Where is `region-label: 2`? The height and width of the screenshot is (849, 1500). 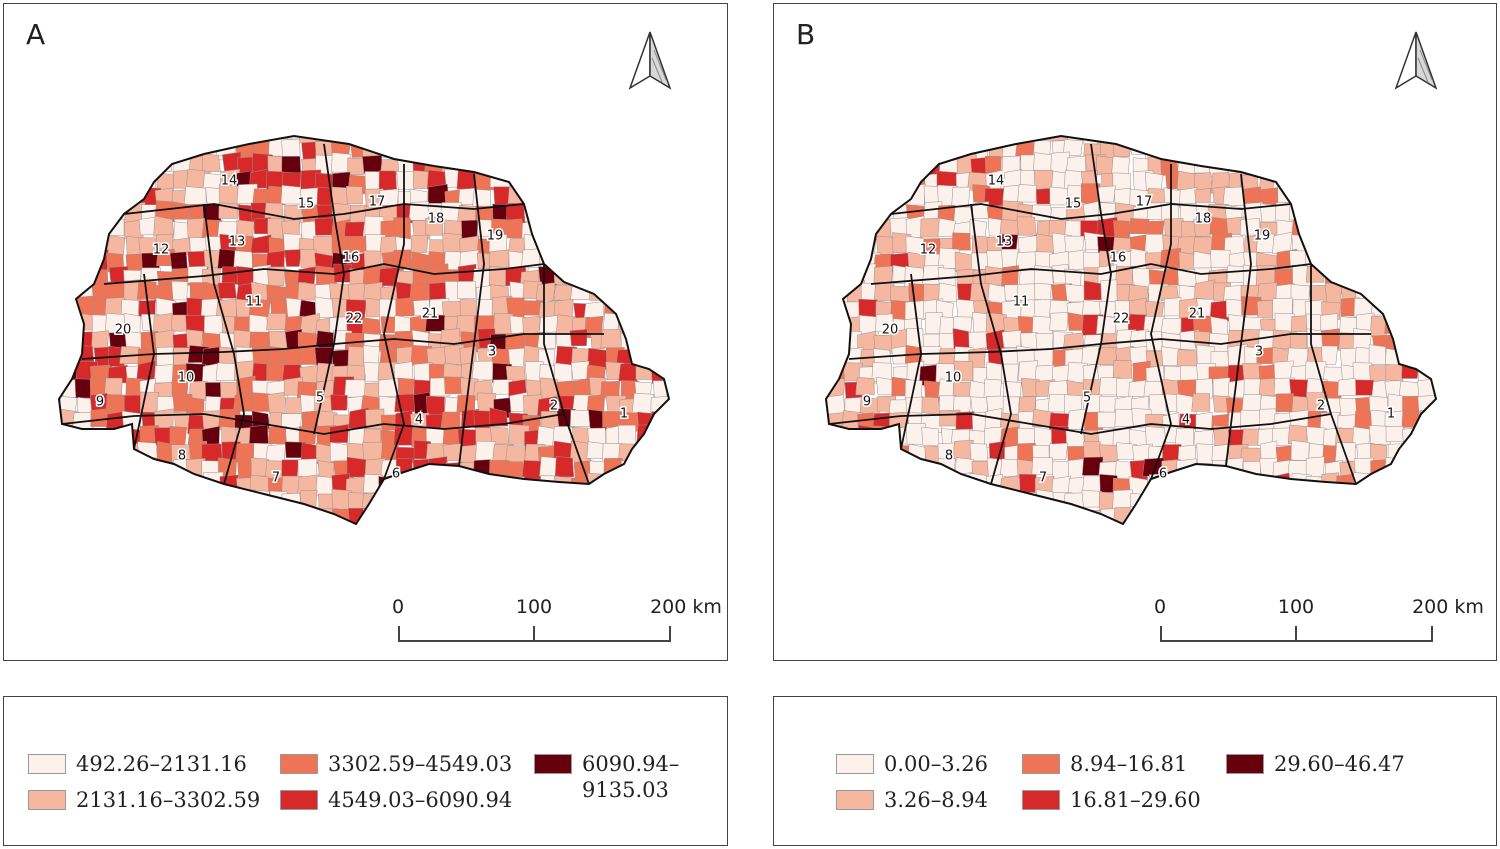 region-label: 2 is located at coordinates (554, 406).